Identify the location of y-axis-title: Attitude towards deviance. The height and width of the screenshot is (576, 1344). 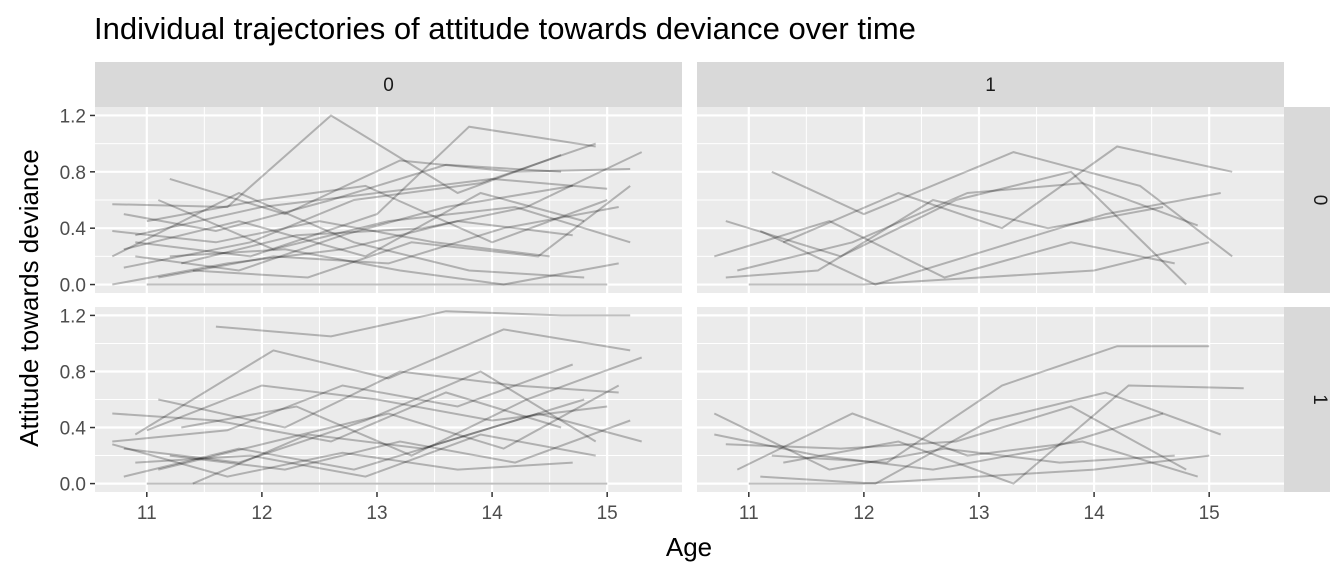
(29, 298).